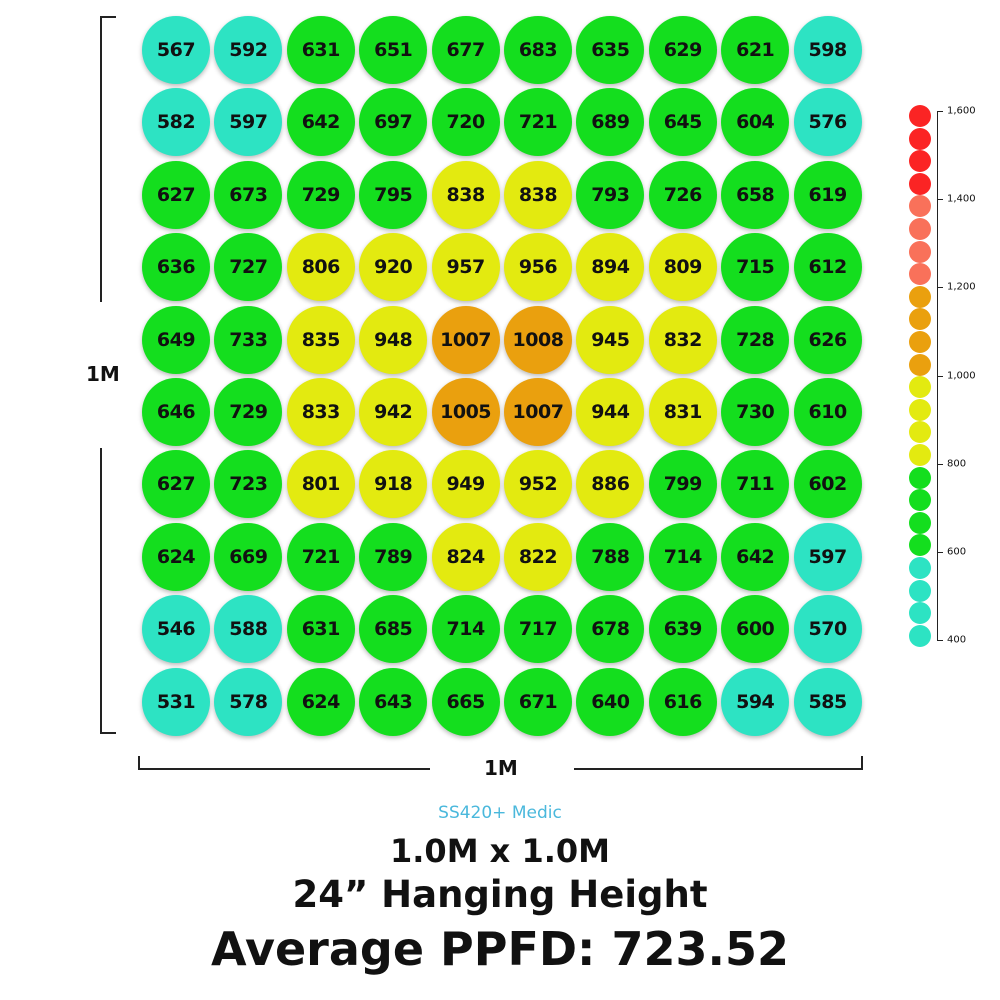 This screenshot has width=1000, height=1000. I want to click on heatmap-cell: 582, so click(176, 122).